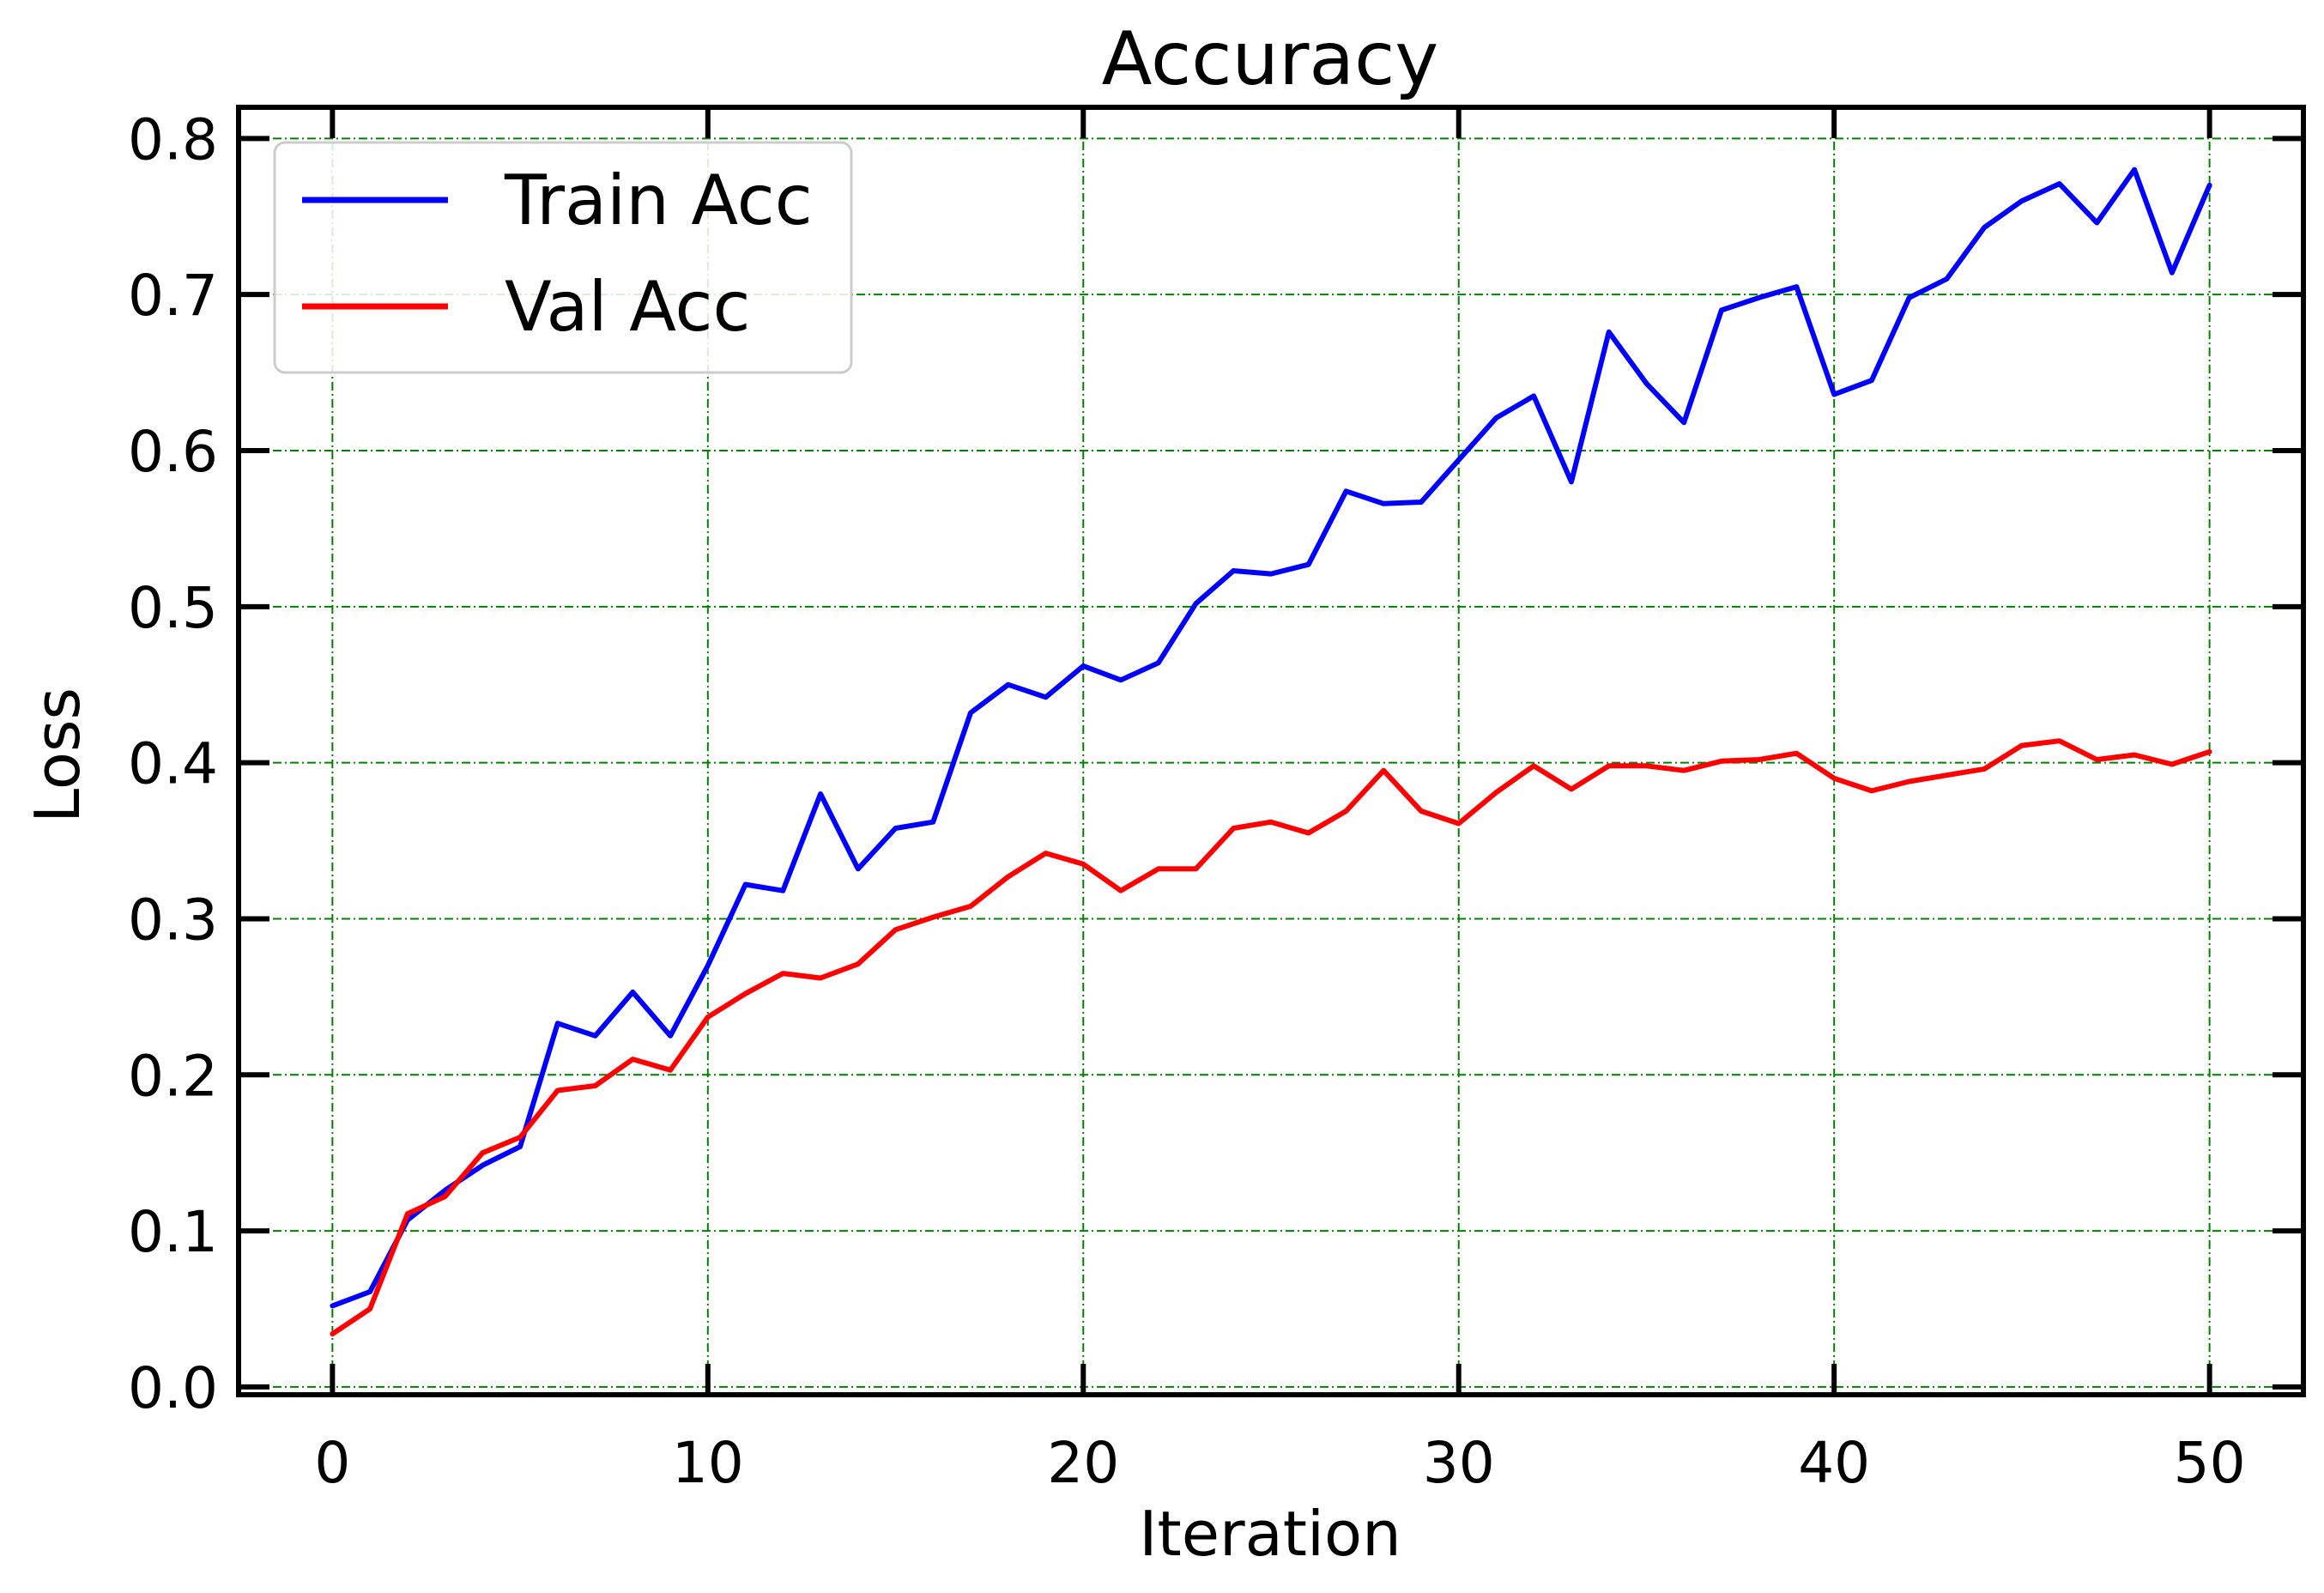 This screenshot has width=2324, height=1593. Describe the element at coordinates (708, 1463) in the screenshot. I see `x-tick-label: 10` at that location.